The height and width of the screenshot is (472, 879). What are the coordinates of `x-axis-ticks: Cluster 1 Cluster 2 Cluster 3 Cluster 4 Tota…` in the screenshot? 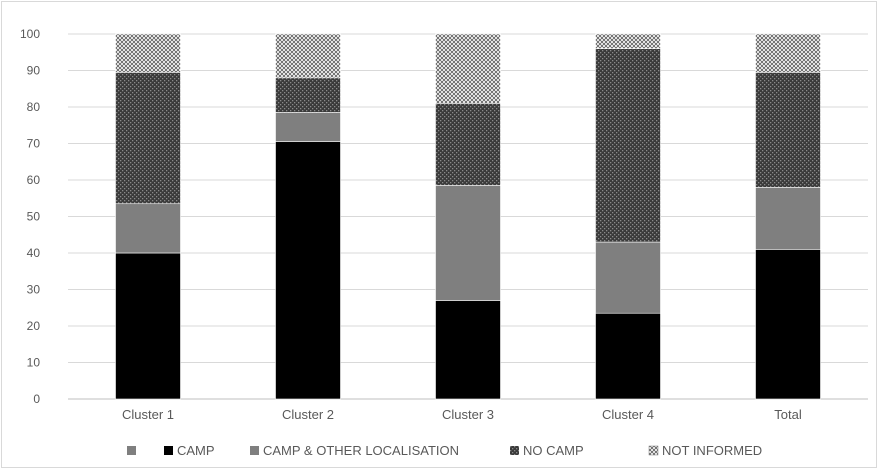 It's located at (462, 414).